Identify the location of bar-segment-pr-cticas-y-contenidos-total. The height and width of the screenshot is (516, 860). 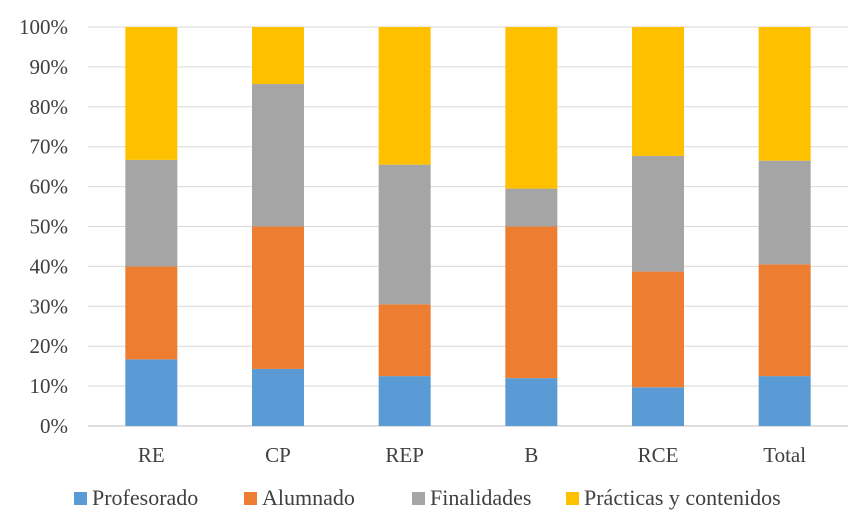
(784, 94).